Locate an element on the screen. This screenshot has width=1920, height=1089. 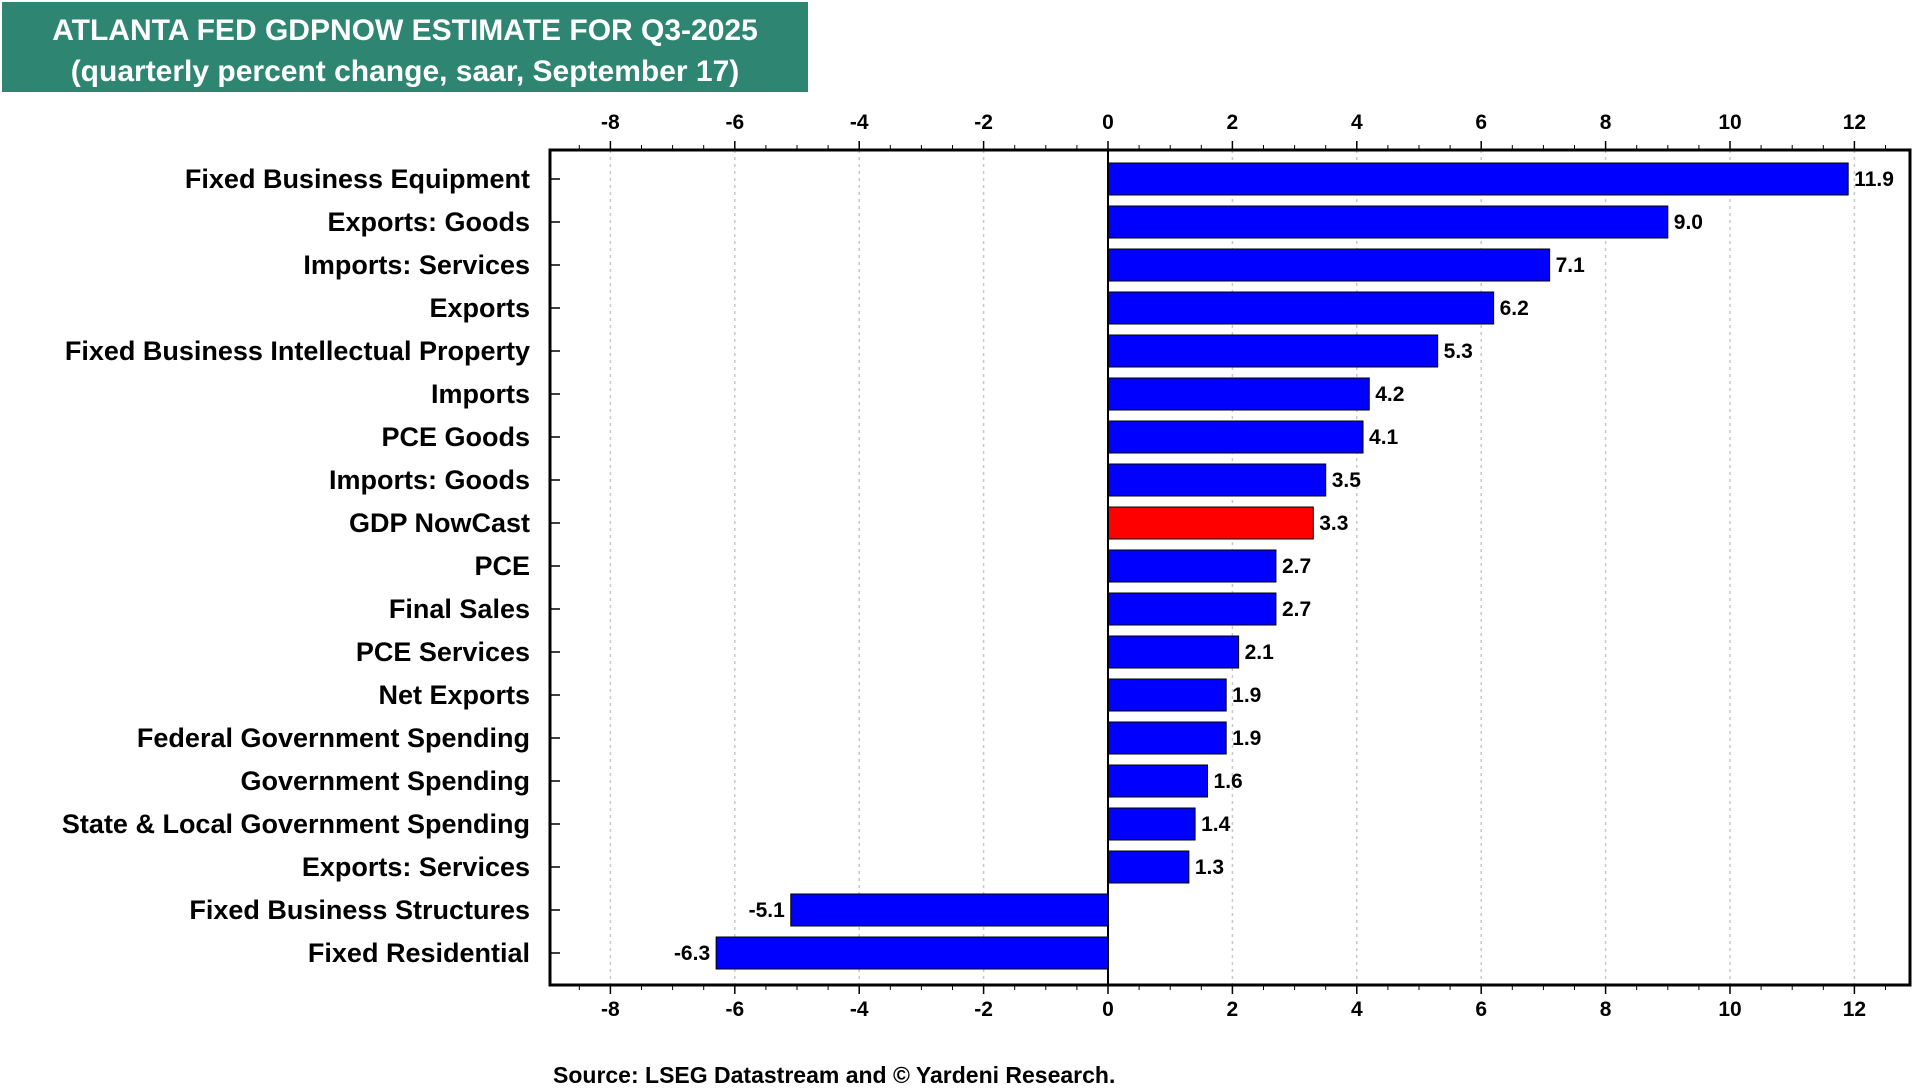
x-tick-label-top: 10 is located at coordinates (1729, 122).